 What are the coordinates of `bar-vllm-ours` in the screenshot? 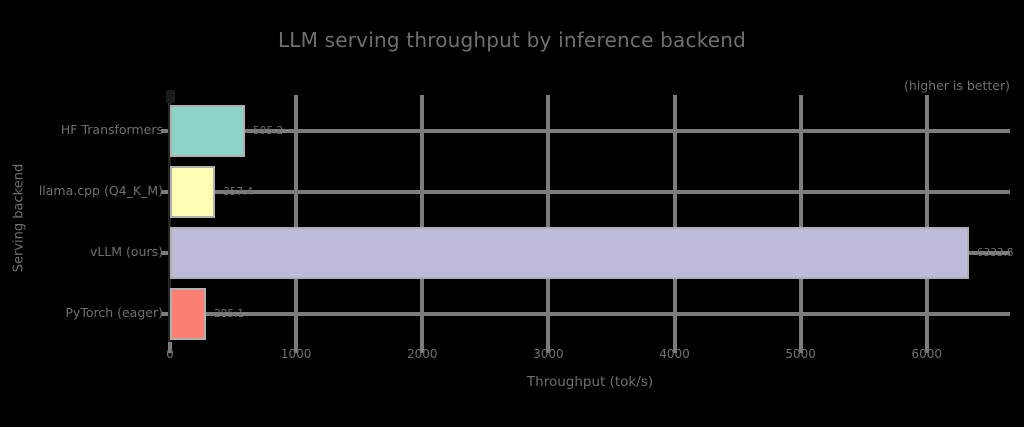 It's located at (569, 253).